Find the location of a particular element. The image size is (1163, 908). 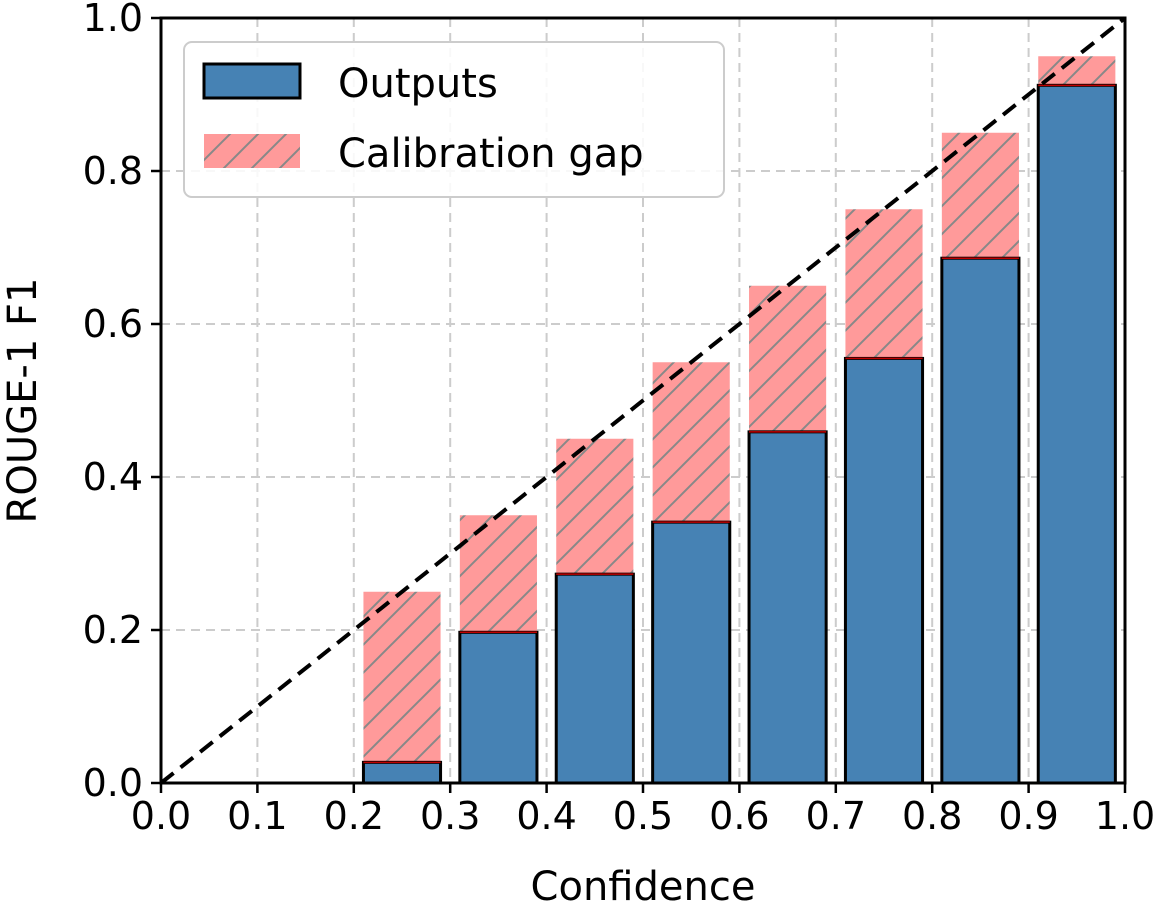

x-tick-label: 0.4 is located at coordinates (546, 816).